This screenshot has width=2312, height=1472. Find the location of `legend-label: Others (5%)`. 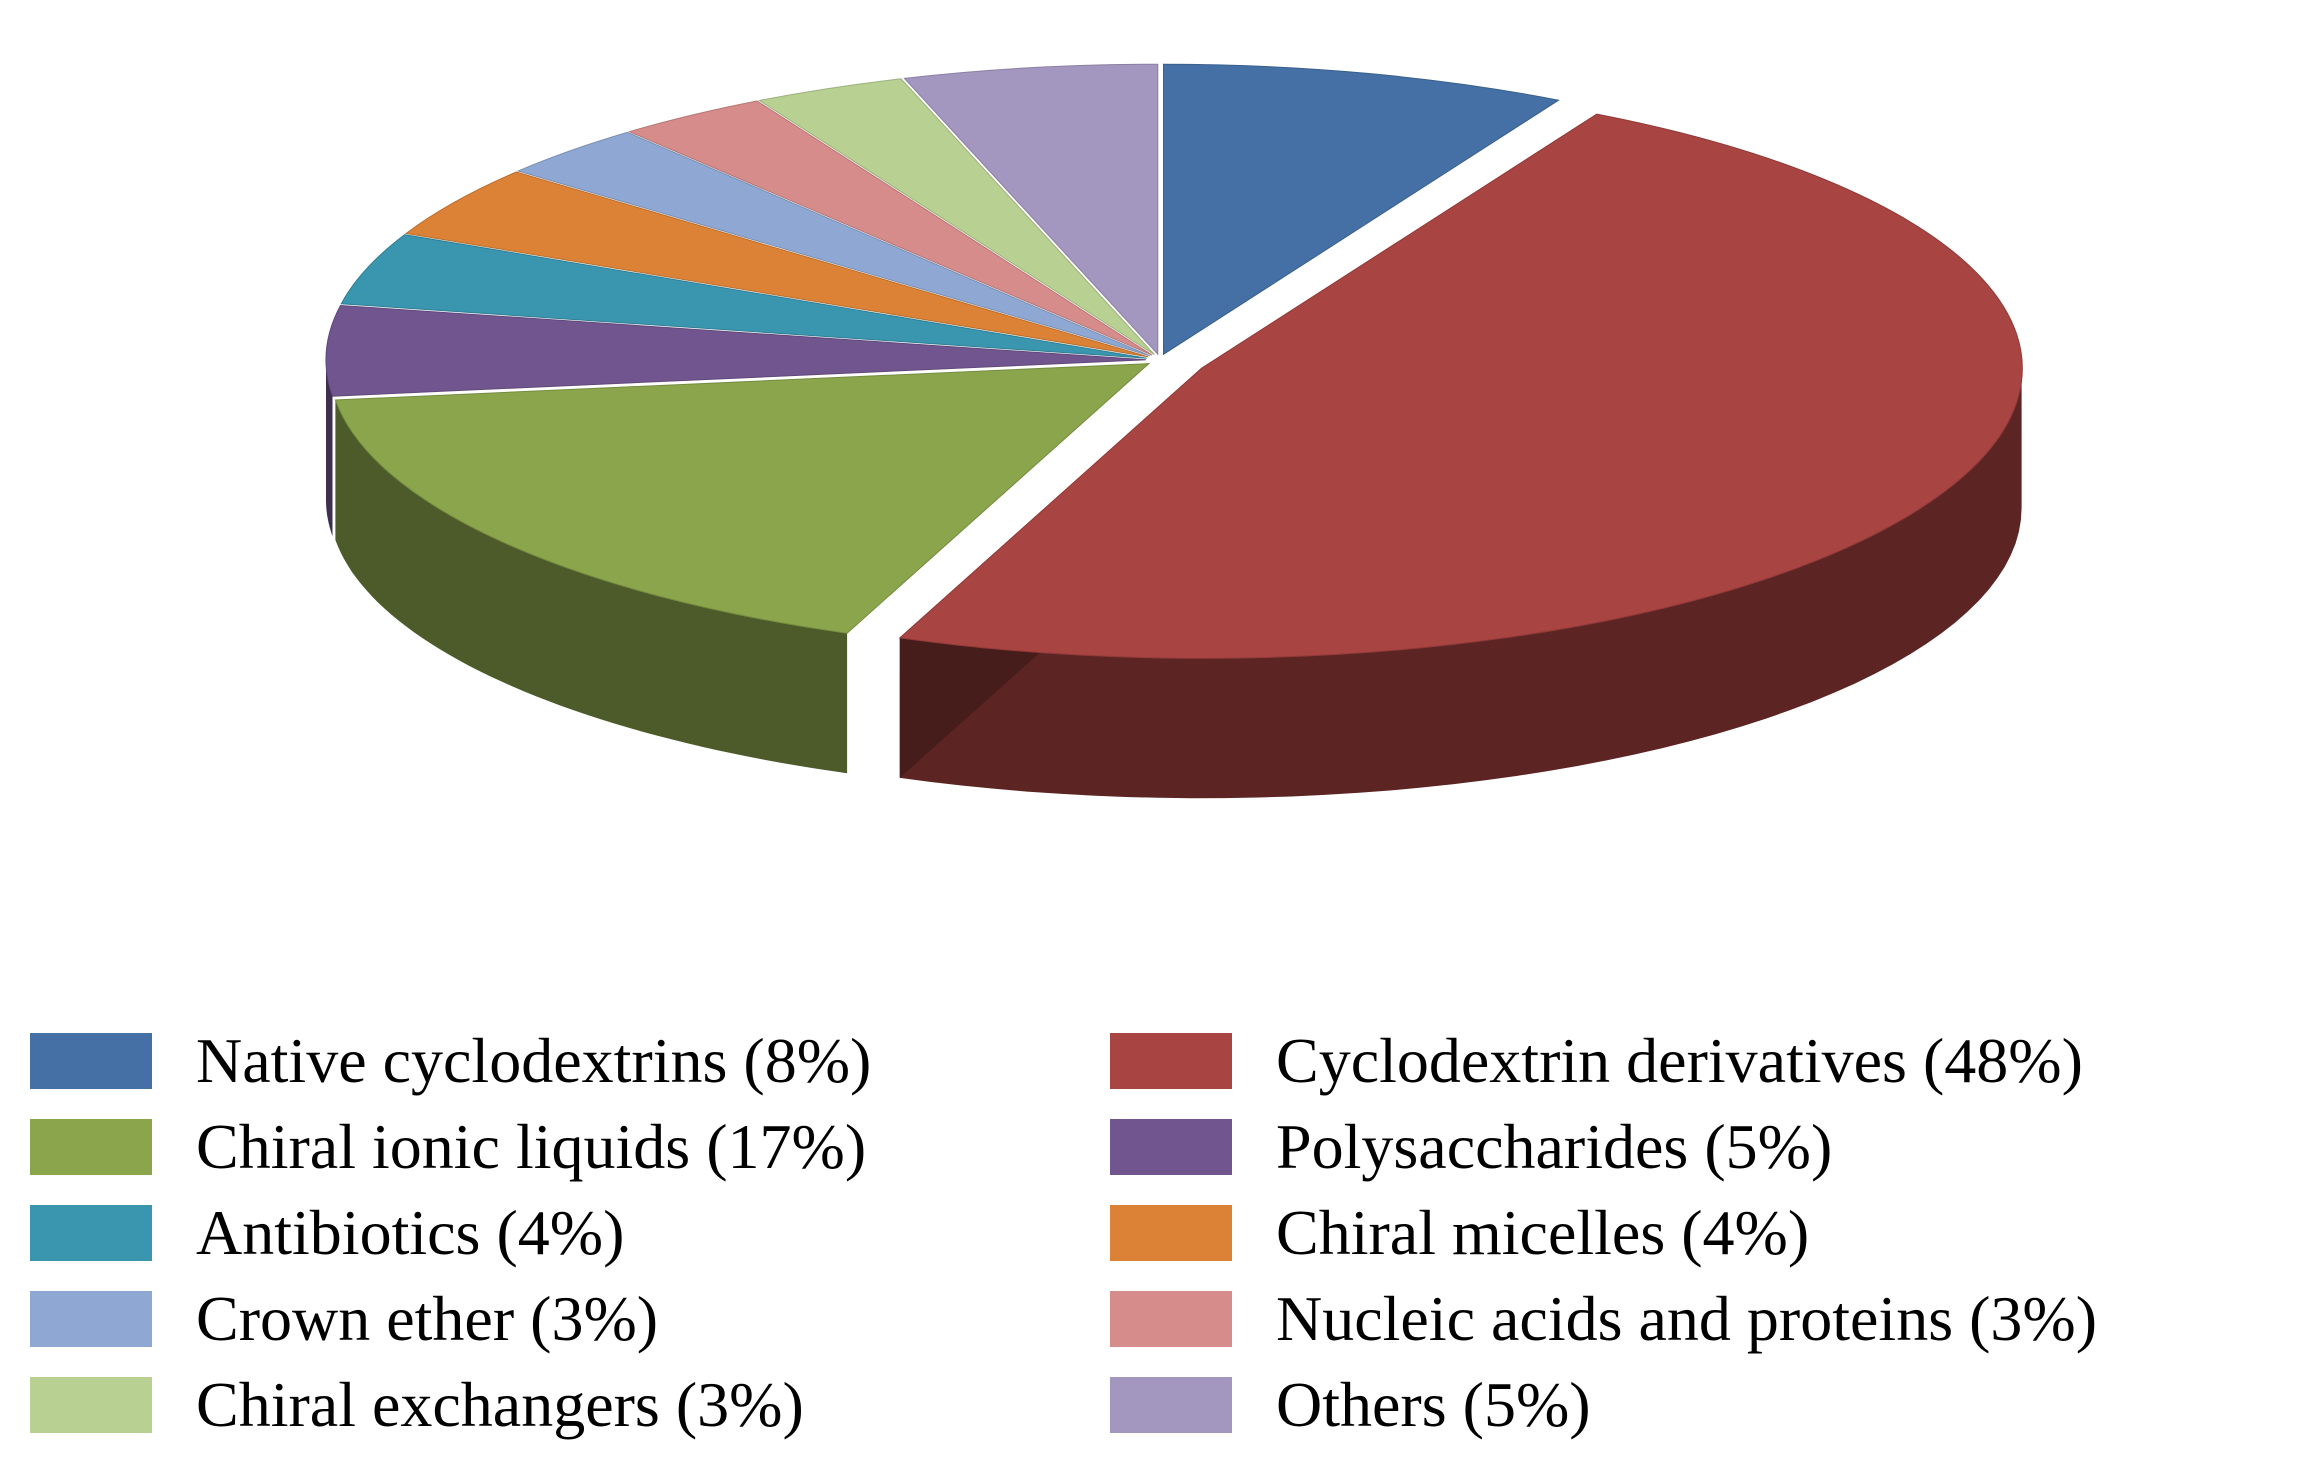

legend-label: Others (5%) is located at coordinates (1433, 1404).